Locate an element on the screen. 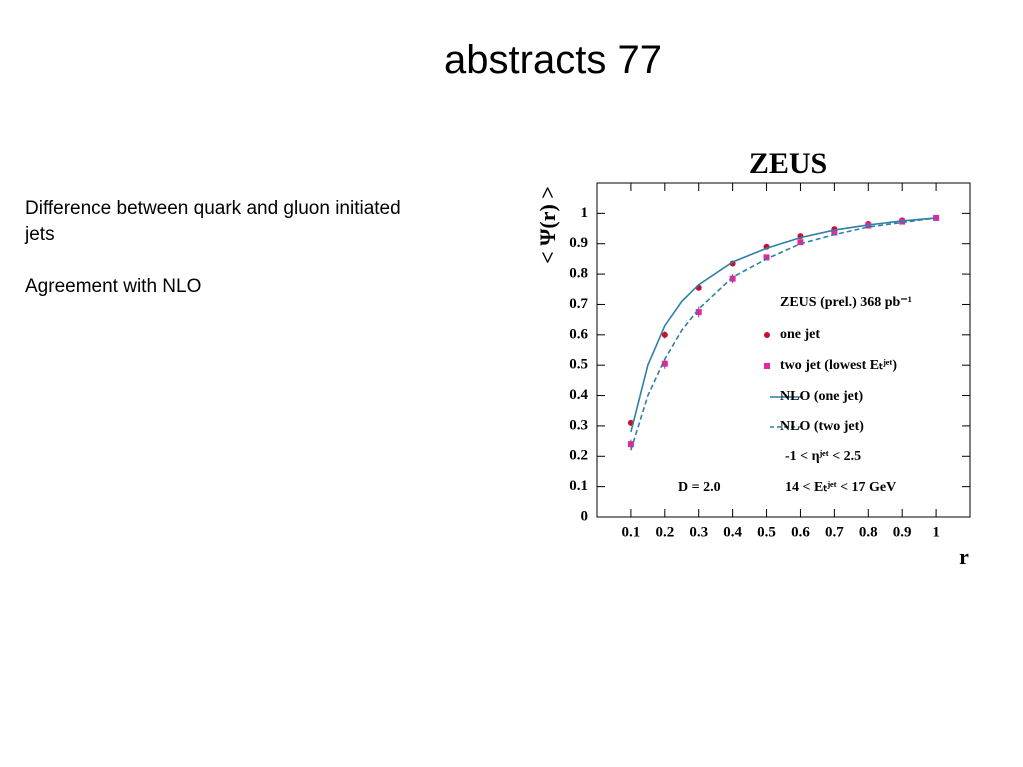  slide-title: abstracts 77 is located at coordinates (553, 60).